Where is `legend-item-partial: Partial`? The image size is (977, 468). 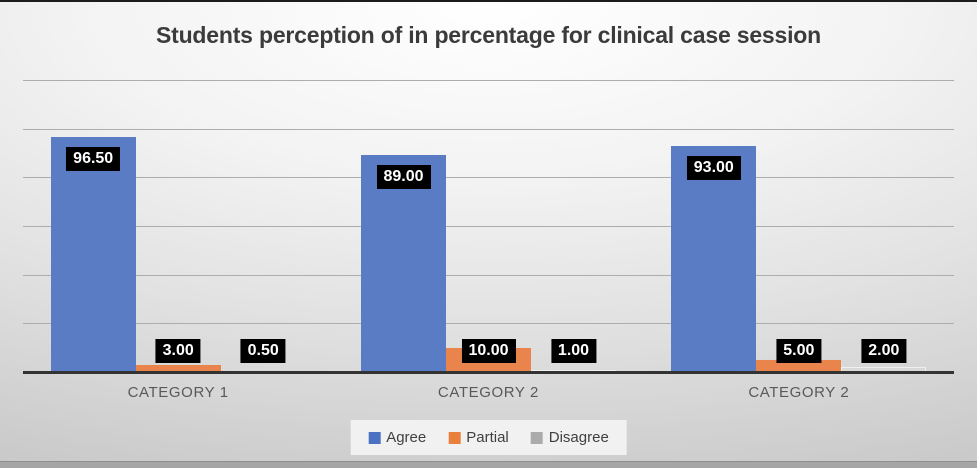
legend-item-partial: Partial is located at coordinates (478, 437).